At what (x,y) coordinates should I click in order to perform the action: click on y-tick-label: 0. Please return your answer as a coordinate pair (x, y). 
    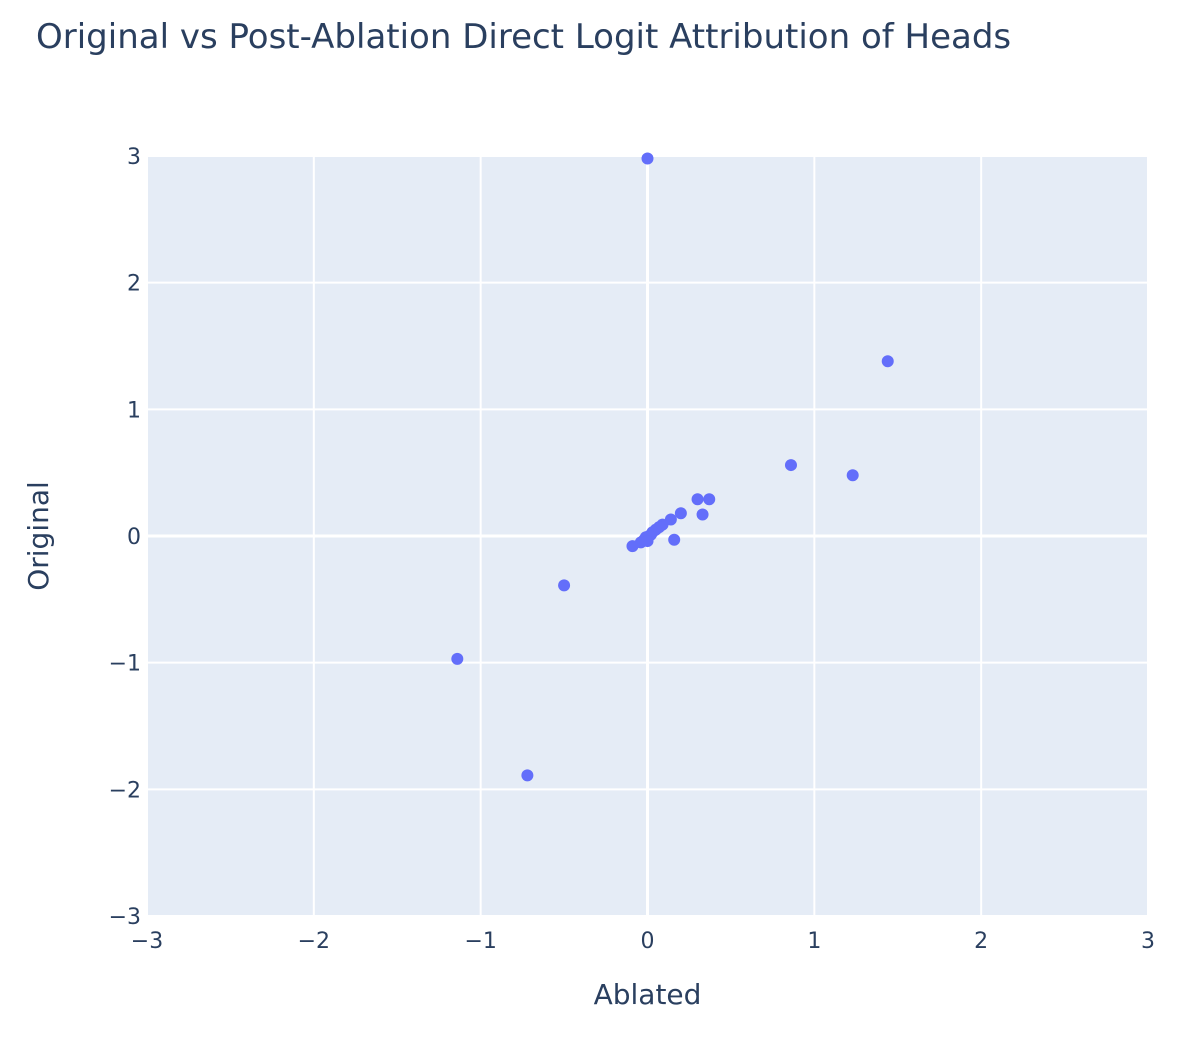
    Looking at the image, I should click on (134, 537).